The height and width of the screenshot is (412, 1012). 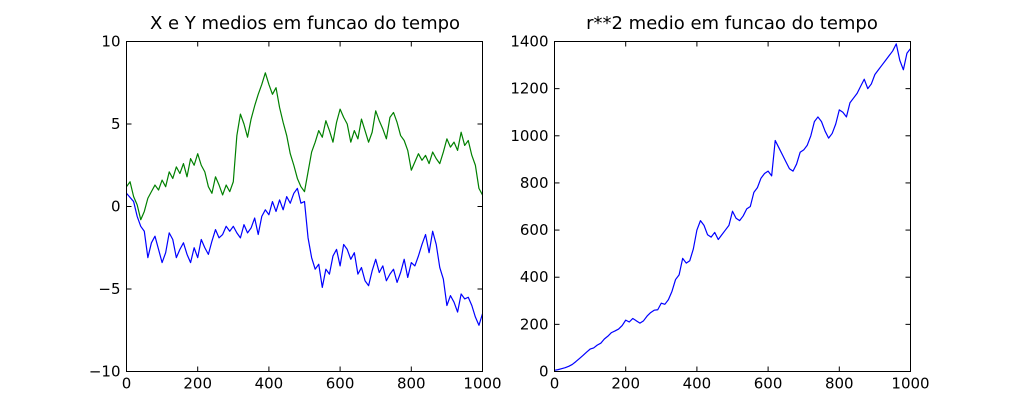 I want to click on y-tick-label: −5, so click(x=109, y=289).